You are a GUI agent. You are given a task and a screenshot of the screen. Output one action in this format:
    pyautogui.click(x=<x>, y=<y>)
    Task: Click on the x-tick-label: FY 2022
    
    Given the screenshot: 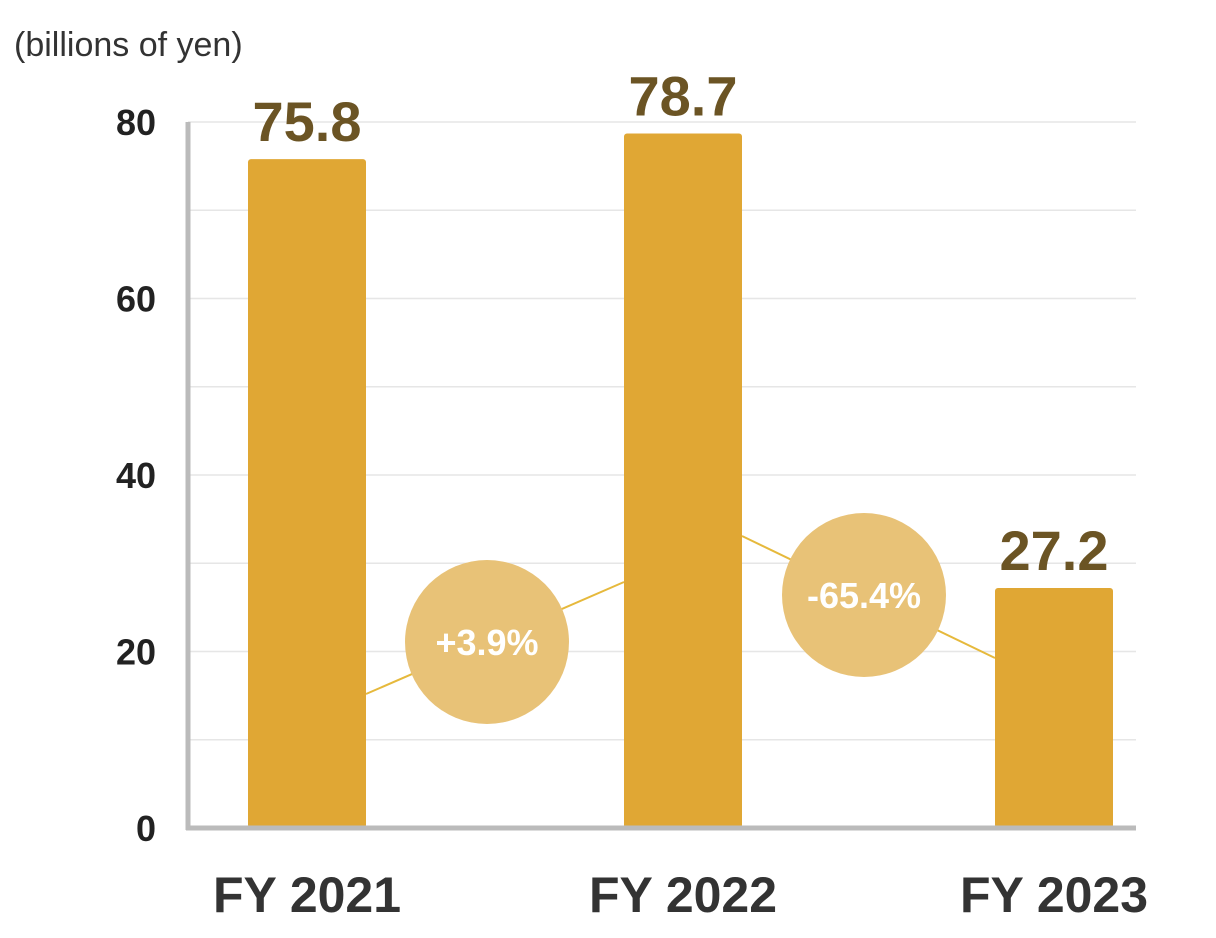 What is the action you would take?
    pyautogui.click(x=683, y=895)
    